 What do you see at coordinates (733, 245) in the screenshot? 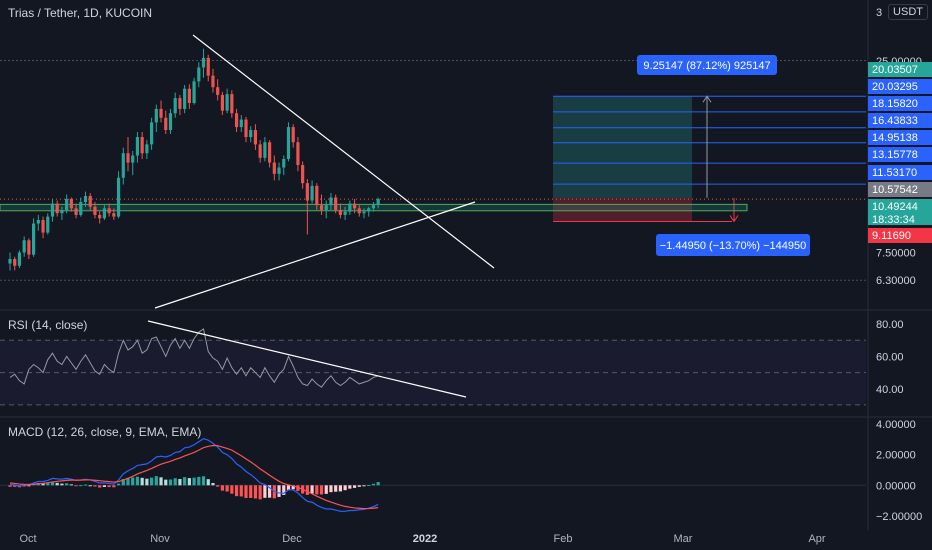
I see `stop-annotation-box` at bounding box center [733, 245].